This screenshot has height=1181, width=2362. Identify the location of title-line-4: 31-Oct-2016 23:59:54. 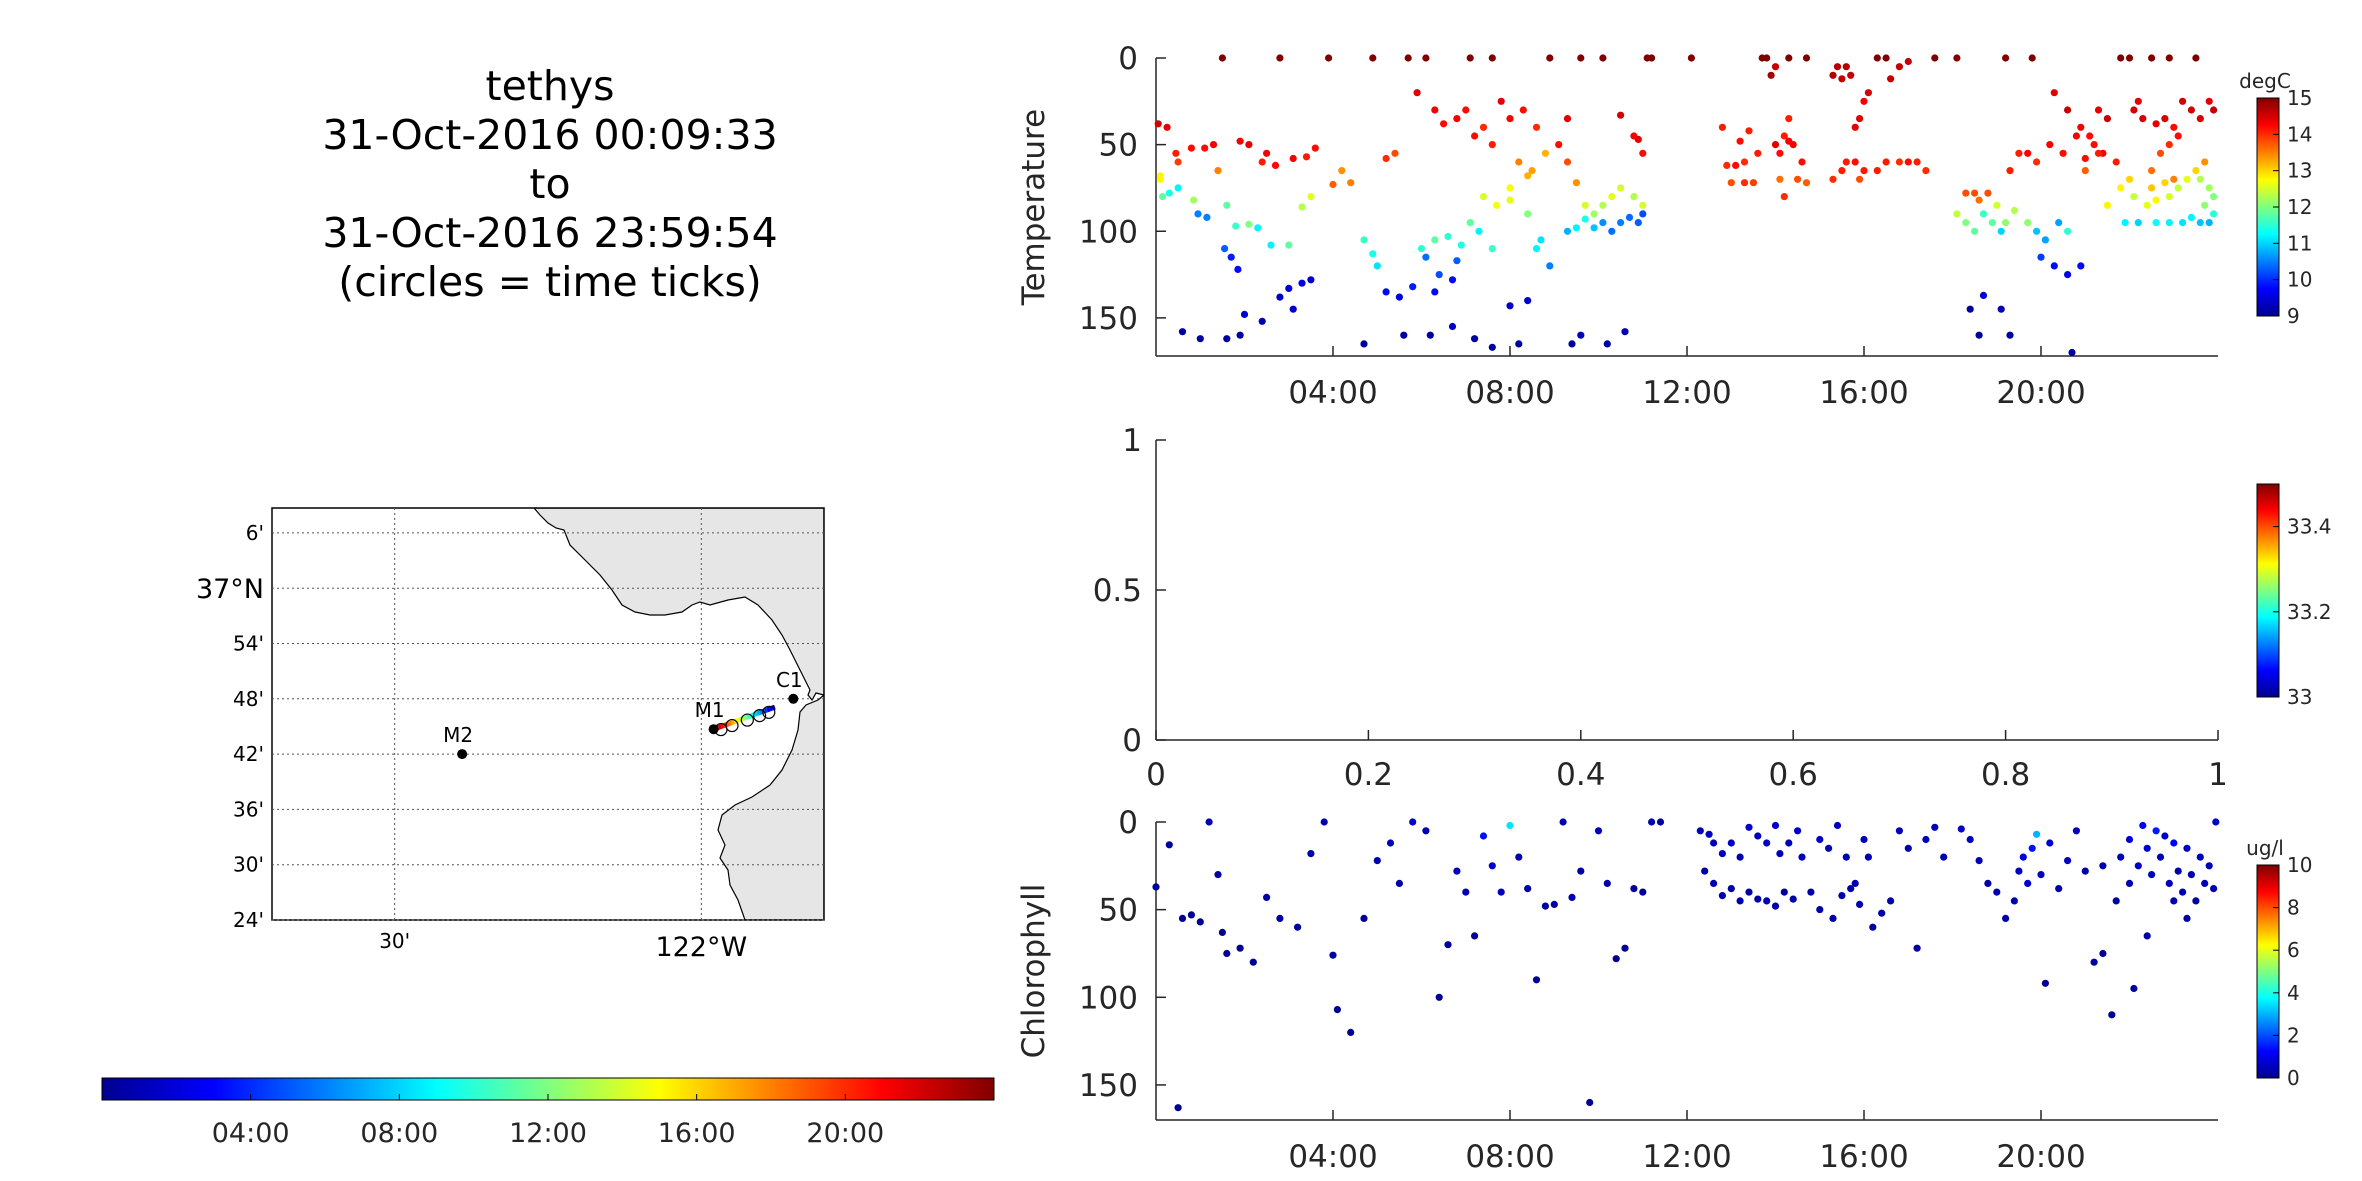
(550, 233).